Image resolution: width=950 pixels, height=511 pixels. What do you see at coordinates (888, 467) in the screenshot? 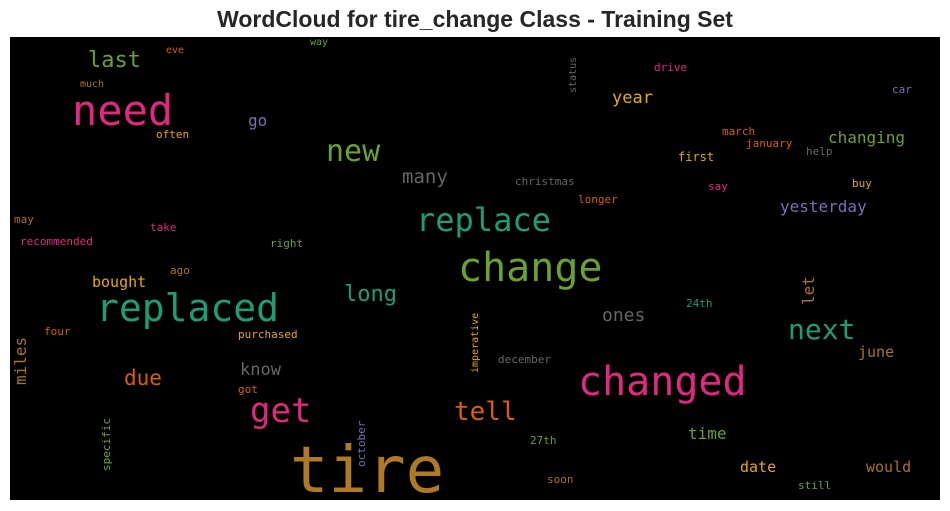
I see `word-would: would` at bounding box center [888, 467].